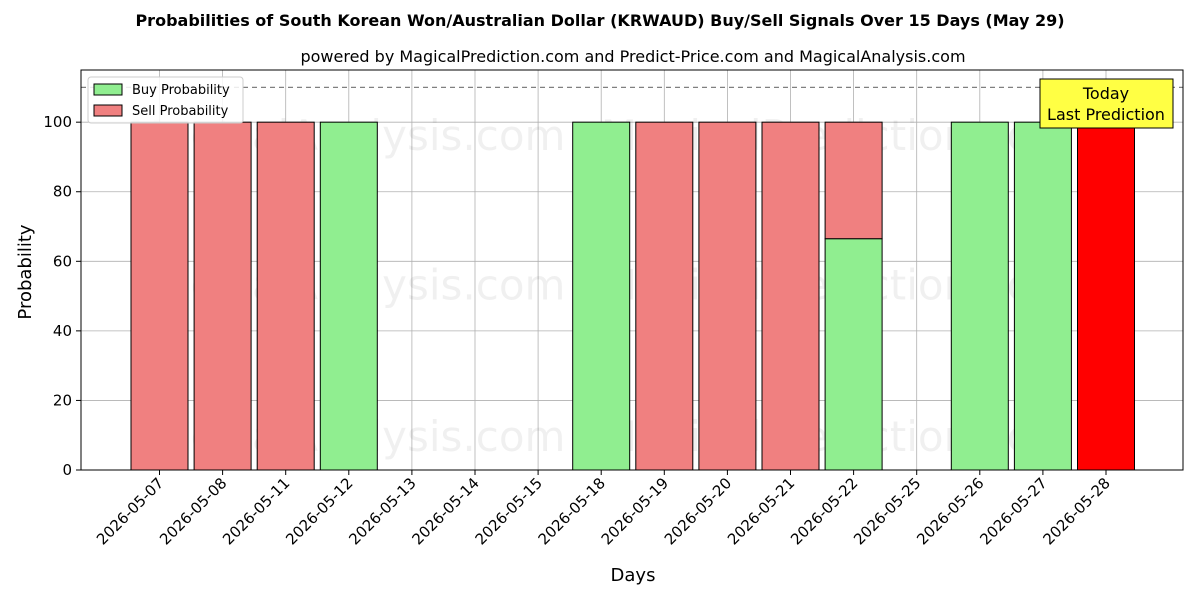 The width and height of the screenshot is (1200, 600). What do you see at coordinates (761, 511) in the screenshot?
I see `x-tick-label: 2026-05-21` at bounding box center [761, 511].